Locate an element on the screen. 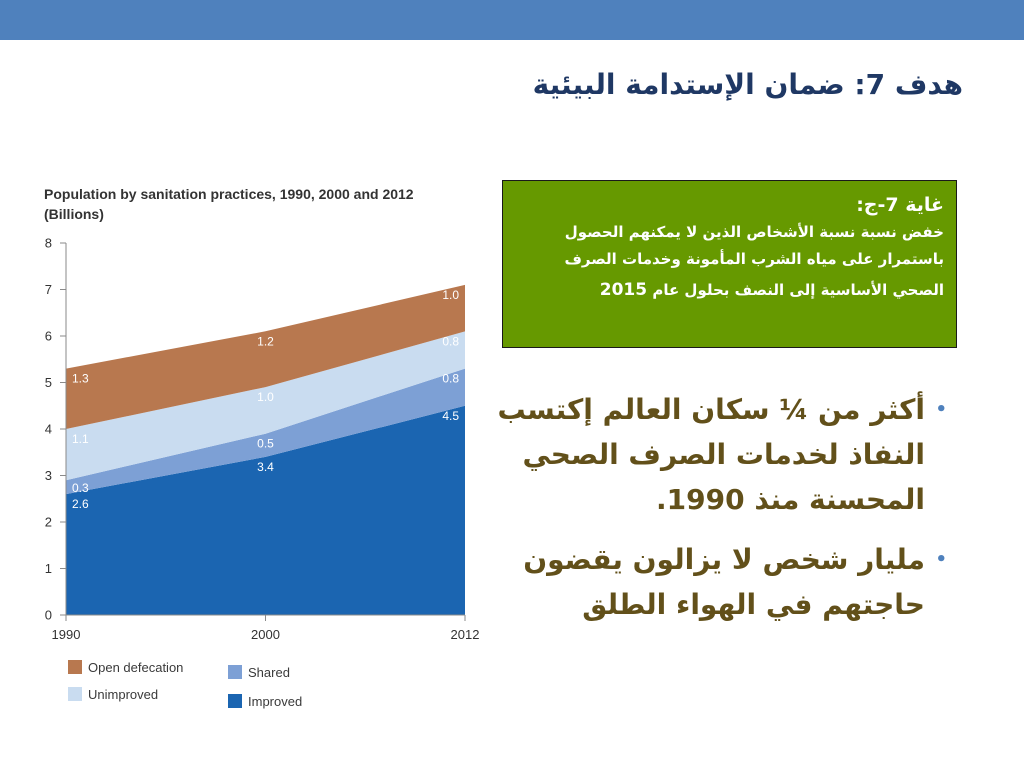 Image resolution: width=1024 pixels, height=768 pixels. legend-item-open-defecation: Open defecation is located at coordinates (125, 667).